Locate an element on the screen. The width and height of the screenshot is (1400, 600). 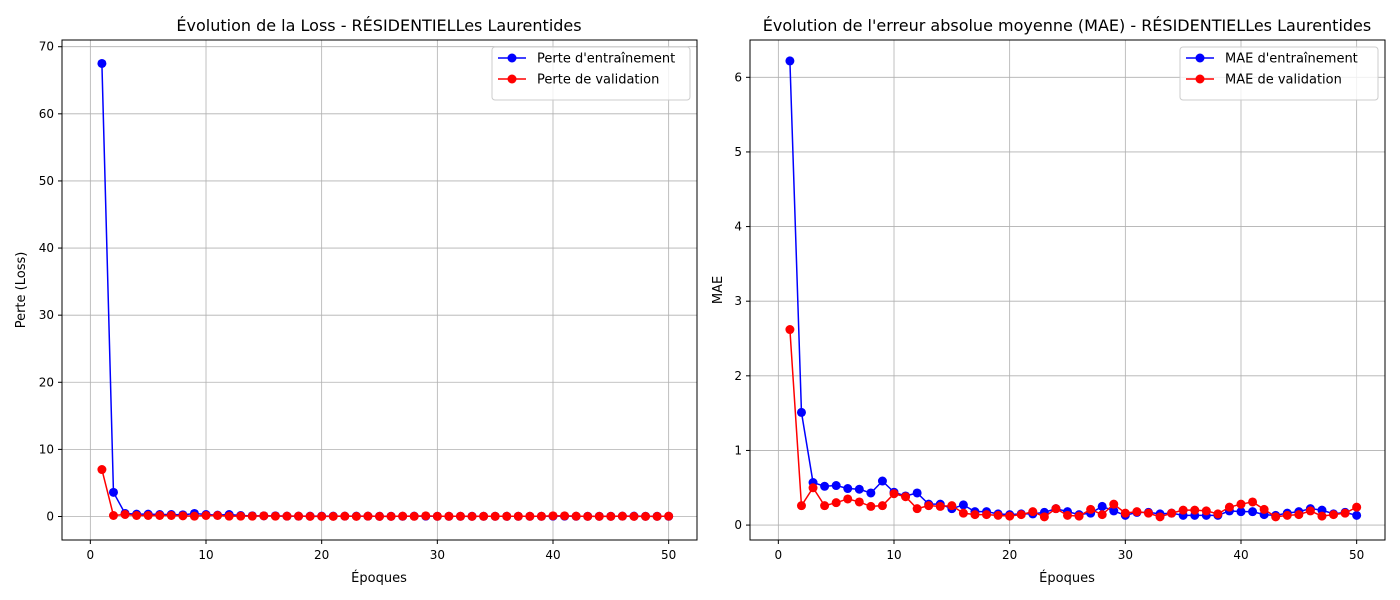
loss-xtick-label: 50 is located at coordinates (668, 555).